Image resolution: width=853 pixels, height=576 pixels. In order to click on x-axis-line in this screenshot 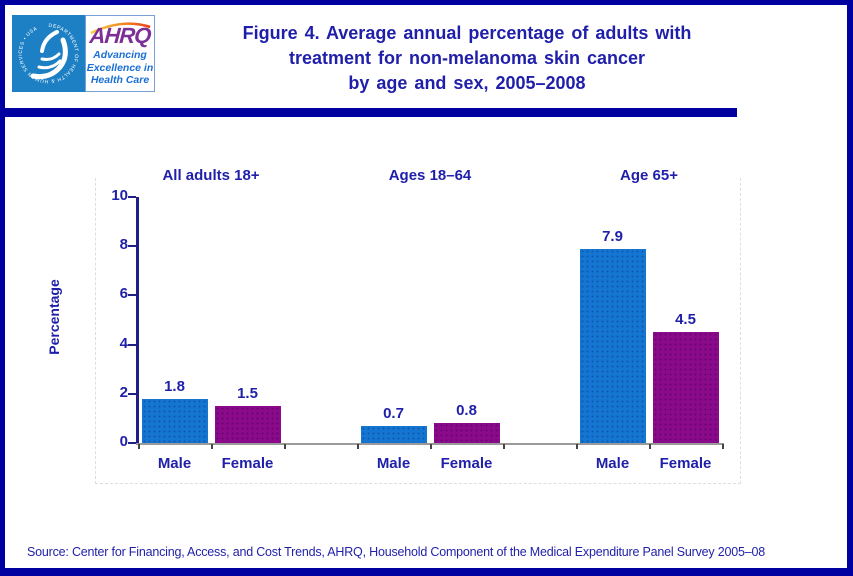, I will do `click(430, 444)`.